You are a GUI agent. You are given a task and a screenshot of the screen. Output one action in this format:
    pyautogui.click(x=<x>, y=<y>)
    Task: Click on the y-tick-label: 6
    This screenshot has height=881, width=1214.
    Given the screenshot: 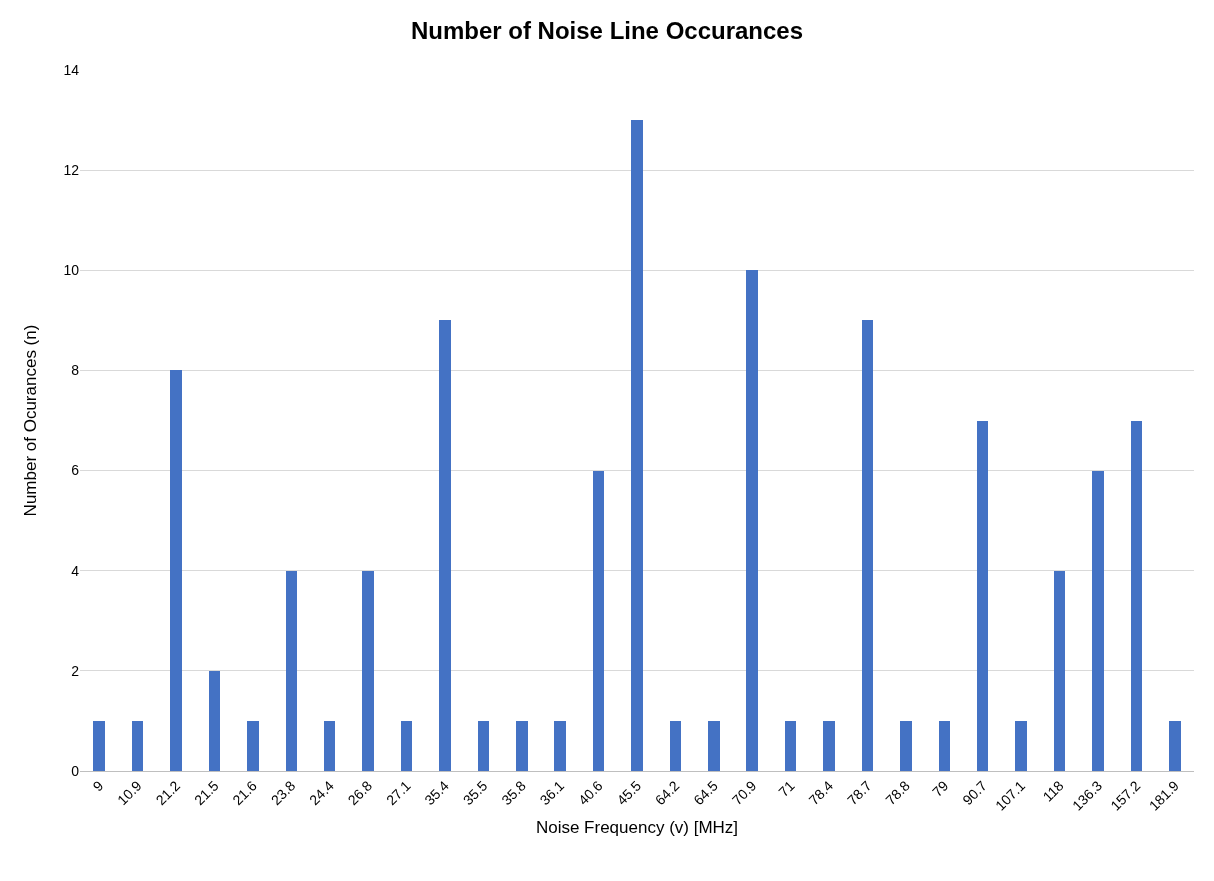 What is the action you would take?
    pyautogui.click(x=75, y=470)
    